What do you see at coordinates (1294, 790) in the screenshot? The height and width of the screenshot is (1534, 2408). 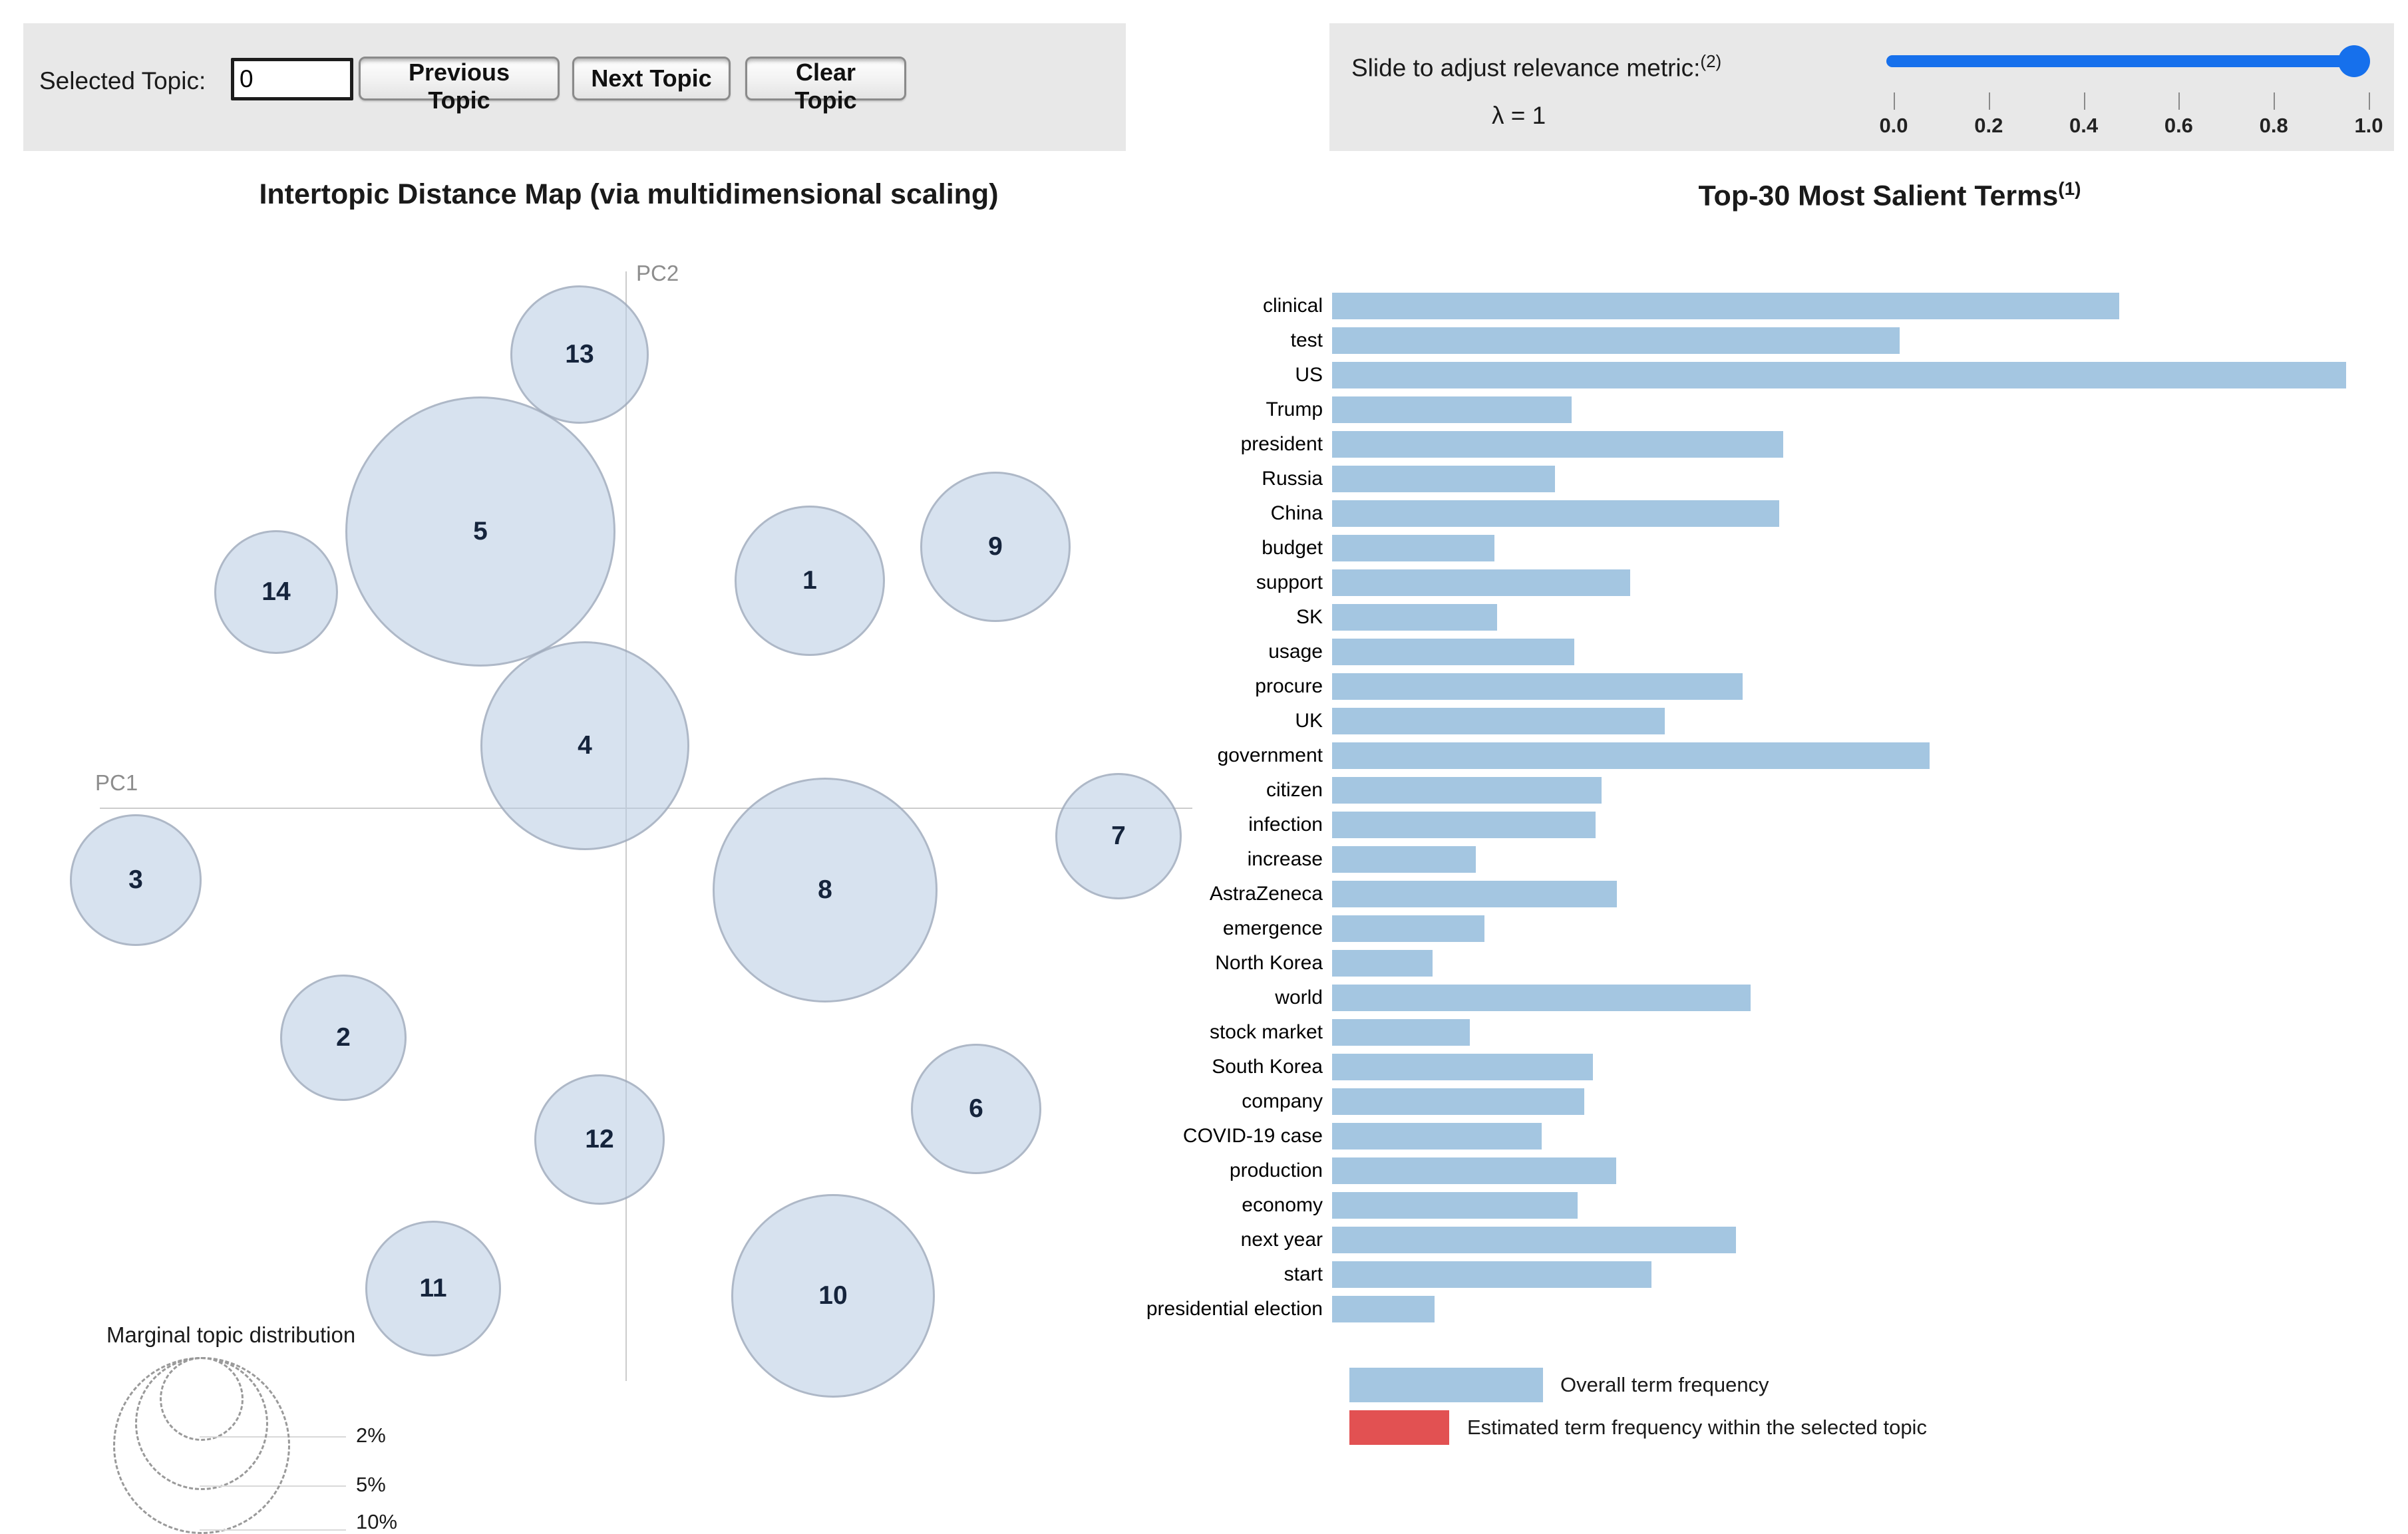 I see `term-label: citizen` at bounding box center [1294, 790].